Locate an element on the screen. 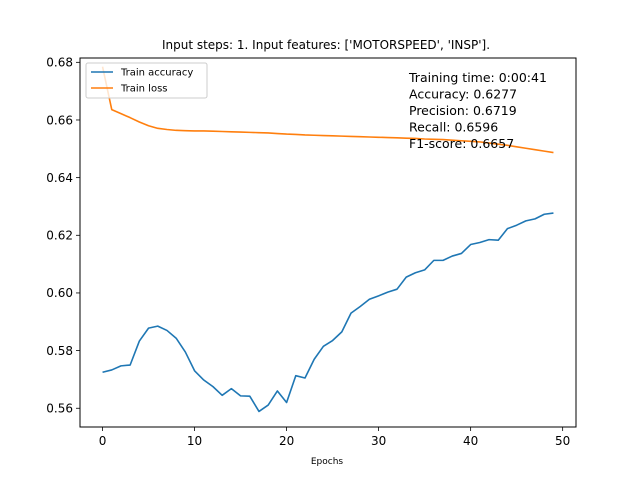 Image resolution: width=640 pixels, height=480 pixels. annotation-f1-score: F1-score: 0.6657 is located at coordinates (461, 143).